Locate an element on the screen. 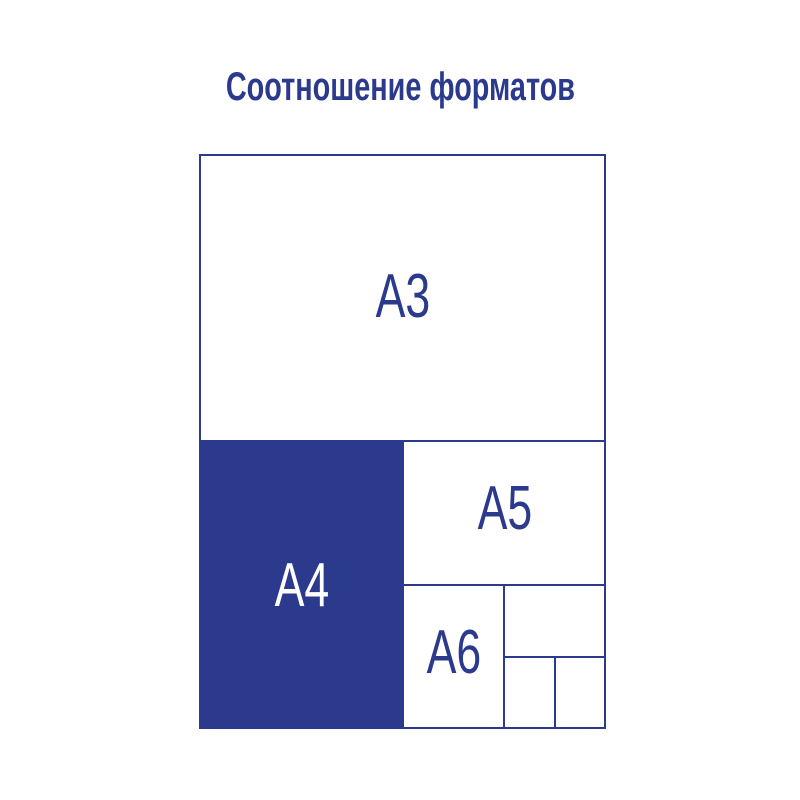 This screenshot has height=800, width=800. a8-sheet-left is located at coordinates (529, 692).